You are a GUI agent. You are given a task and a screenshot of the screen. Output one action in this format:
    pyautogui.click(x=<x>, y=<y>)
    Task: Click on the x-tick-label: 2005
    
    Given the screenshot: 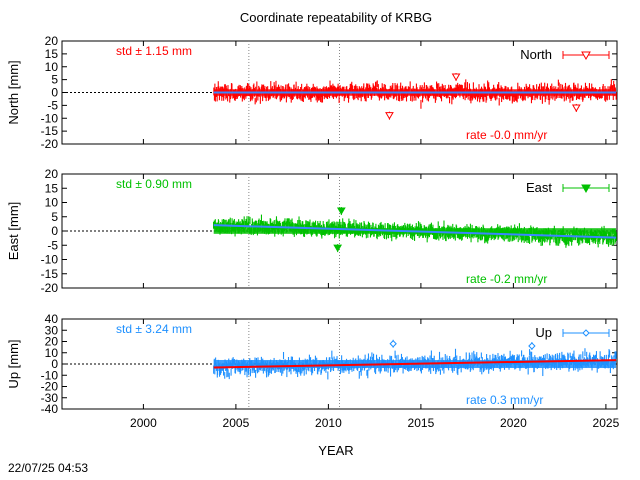 What is the action you would take?
    pyautogui.click(x=236, y=423)
    